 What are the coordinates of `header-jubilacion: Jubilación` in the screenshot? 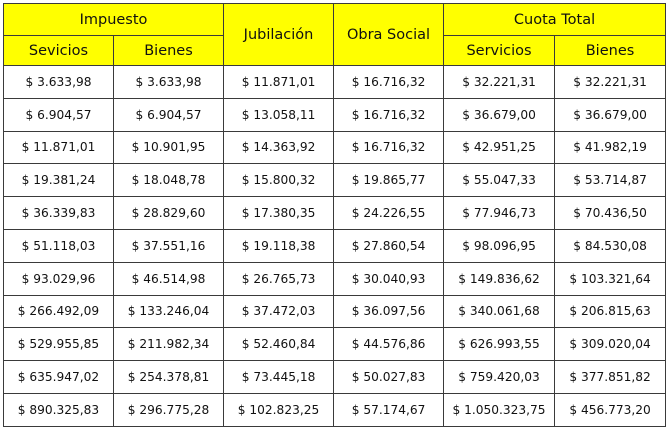 It's located at (279, 34).